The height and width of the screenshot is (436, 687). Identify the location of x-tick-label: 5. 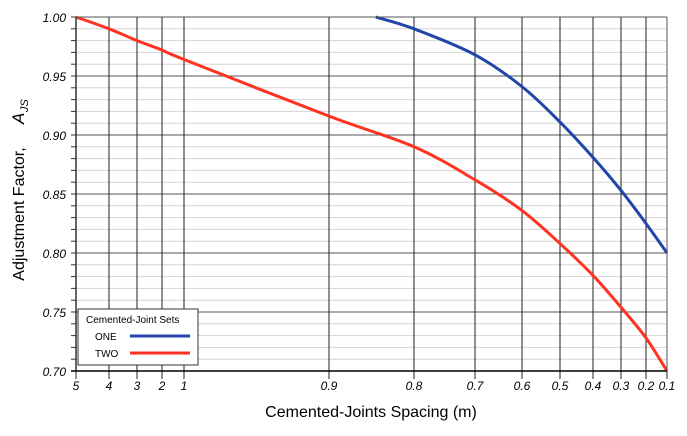
(76, 386).